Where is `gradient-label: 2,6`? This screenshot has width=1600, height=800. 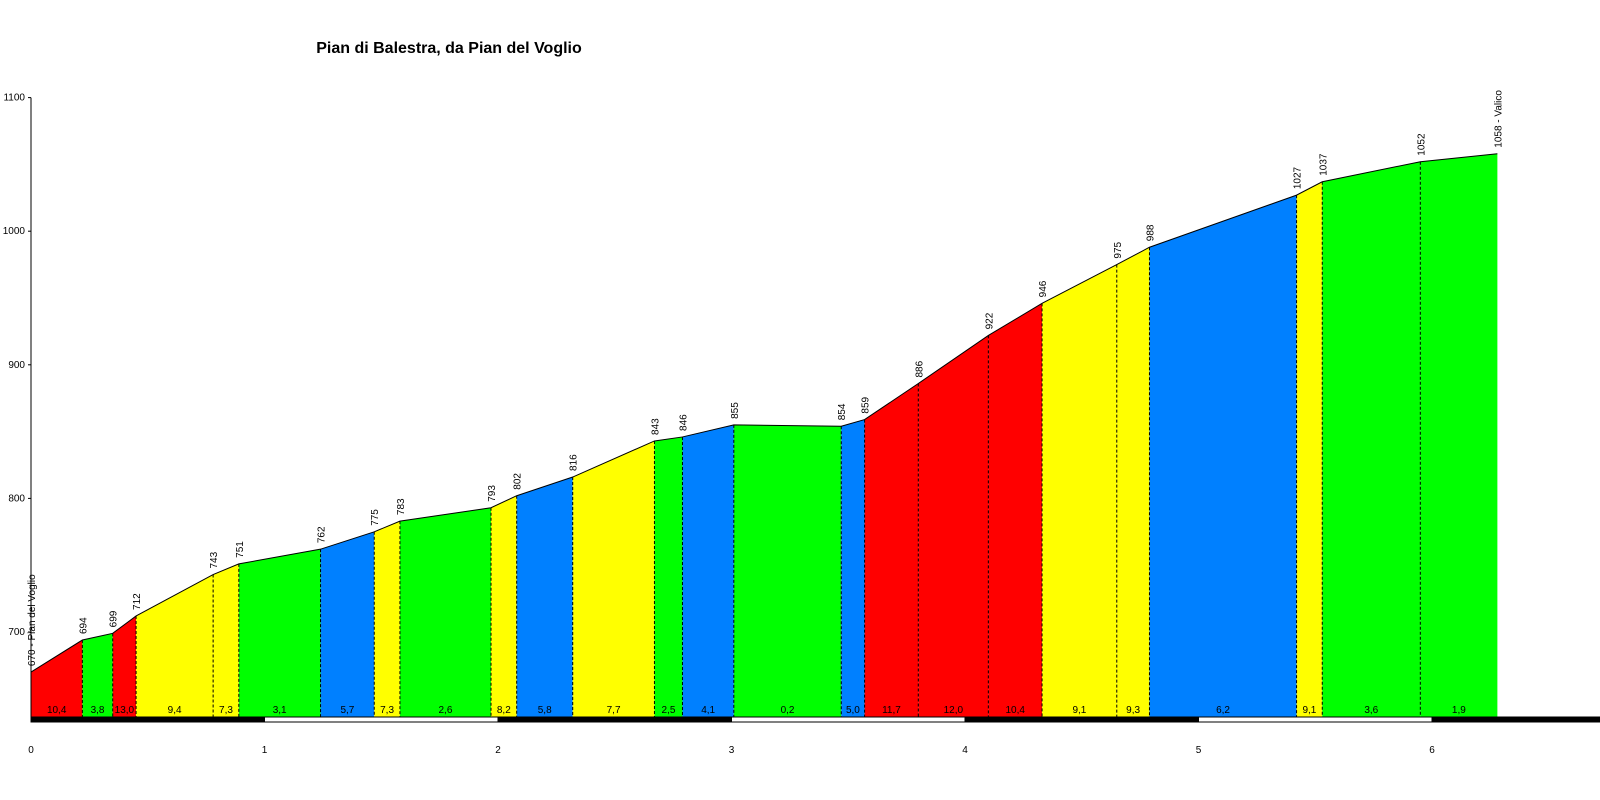 gradient-label: 2,6 is located at coordinates (446, 710).